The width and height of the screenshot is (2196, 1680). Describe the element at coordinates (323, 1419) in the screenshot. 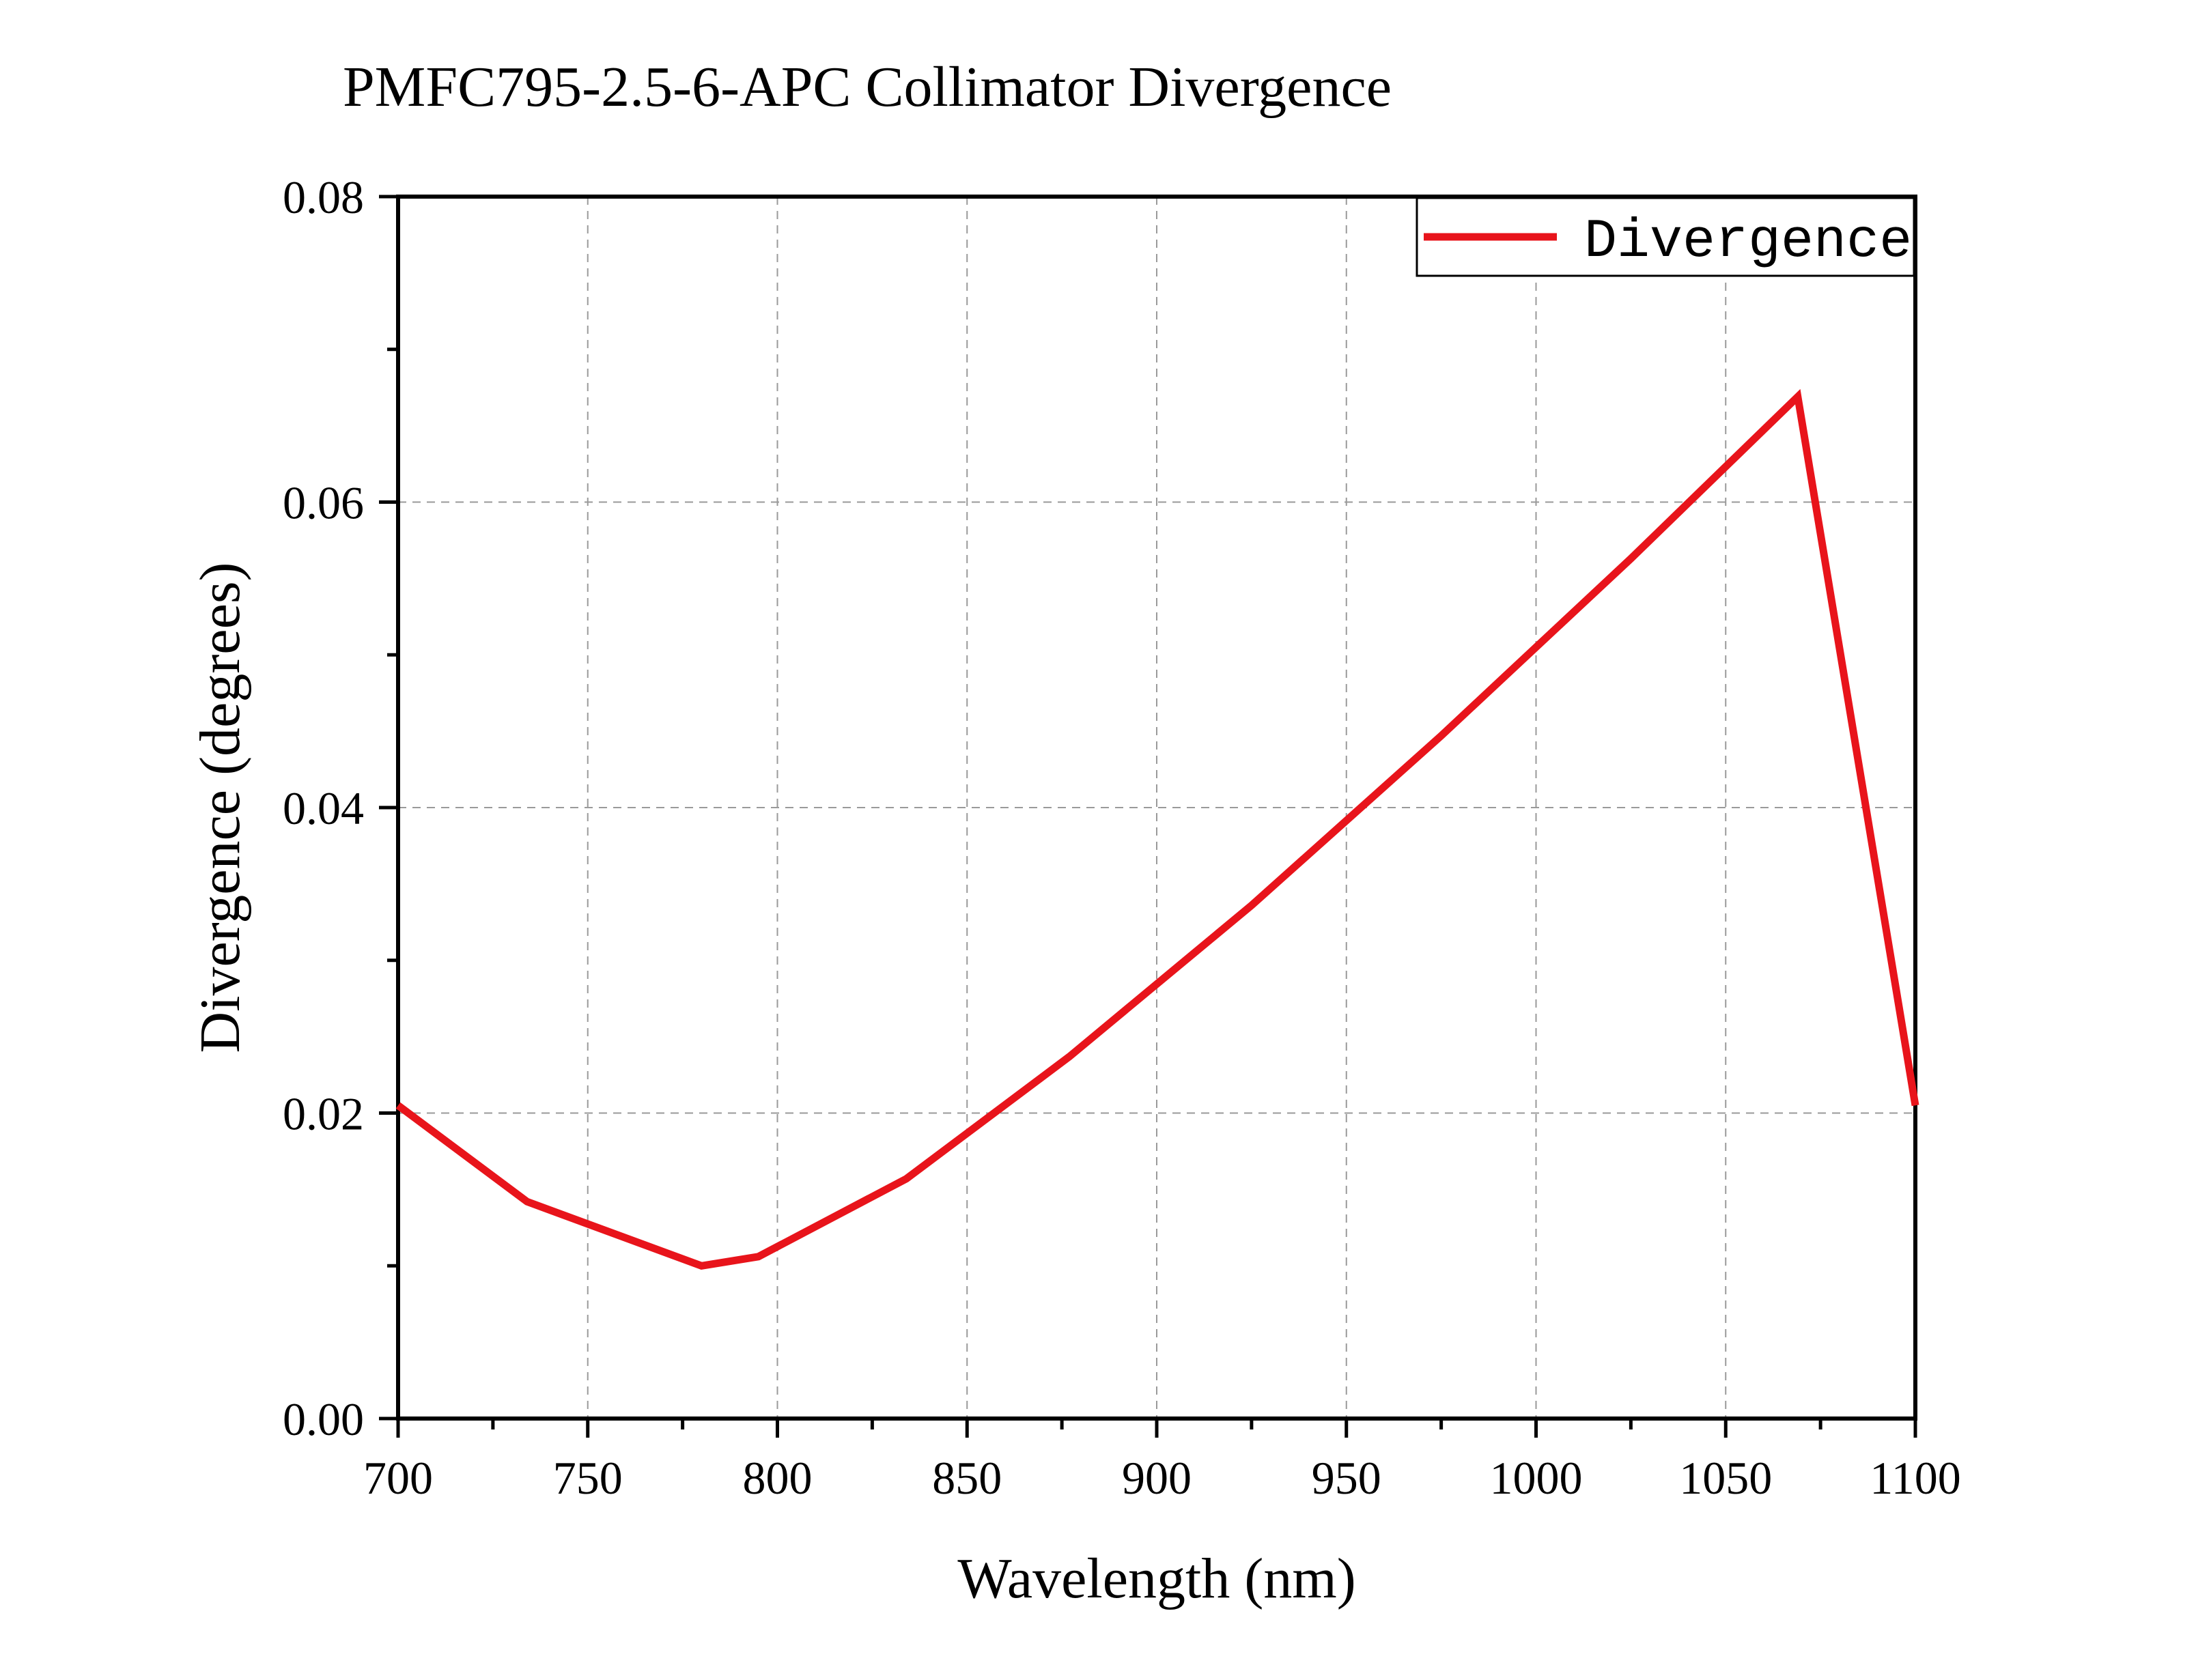

I see `y-tick-label: 0.00` at that location.